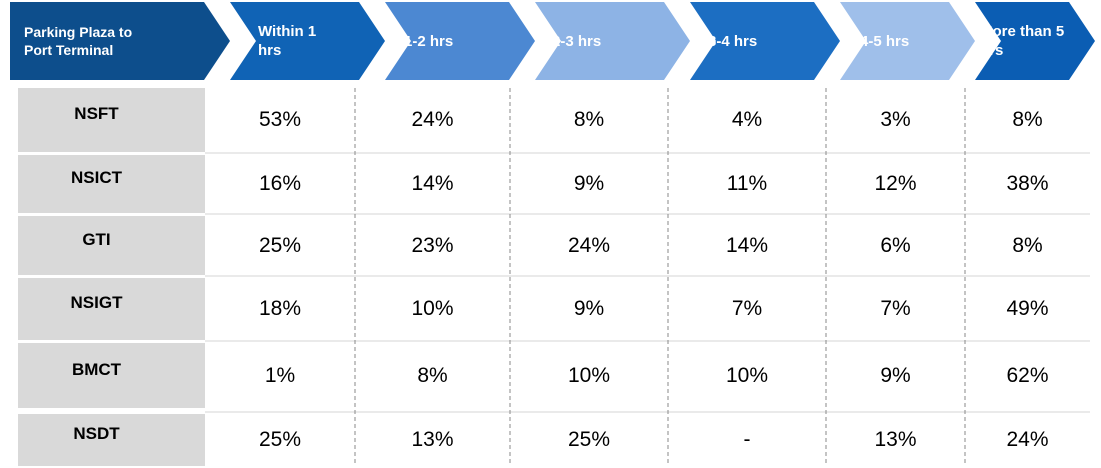  Describe the element at coordinates (96, 239) in the screenshot. I see `row-label: GTI` at that location.